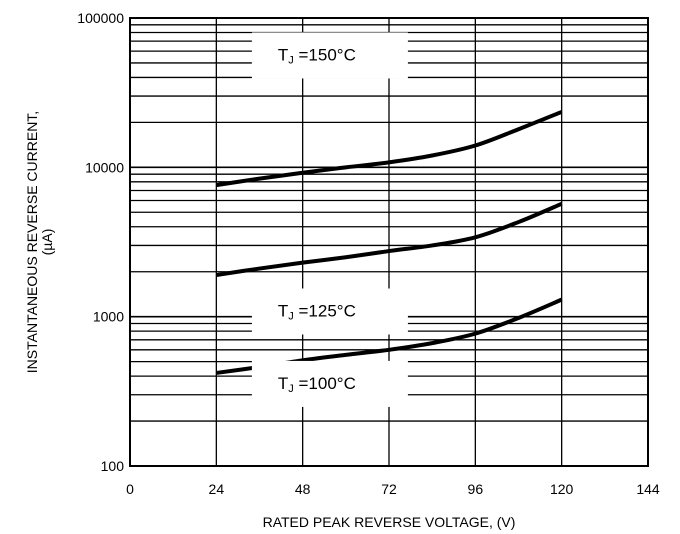 This screenshot has height=534, width=680. I want to click on series-label-0: TJ =150°C, so click(329, 55).